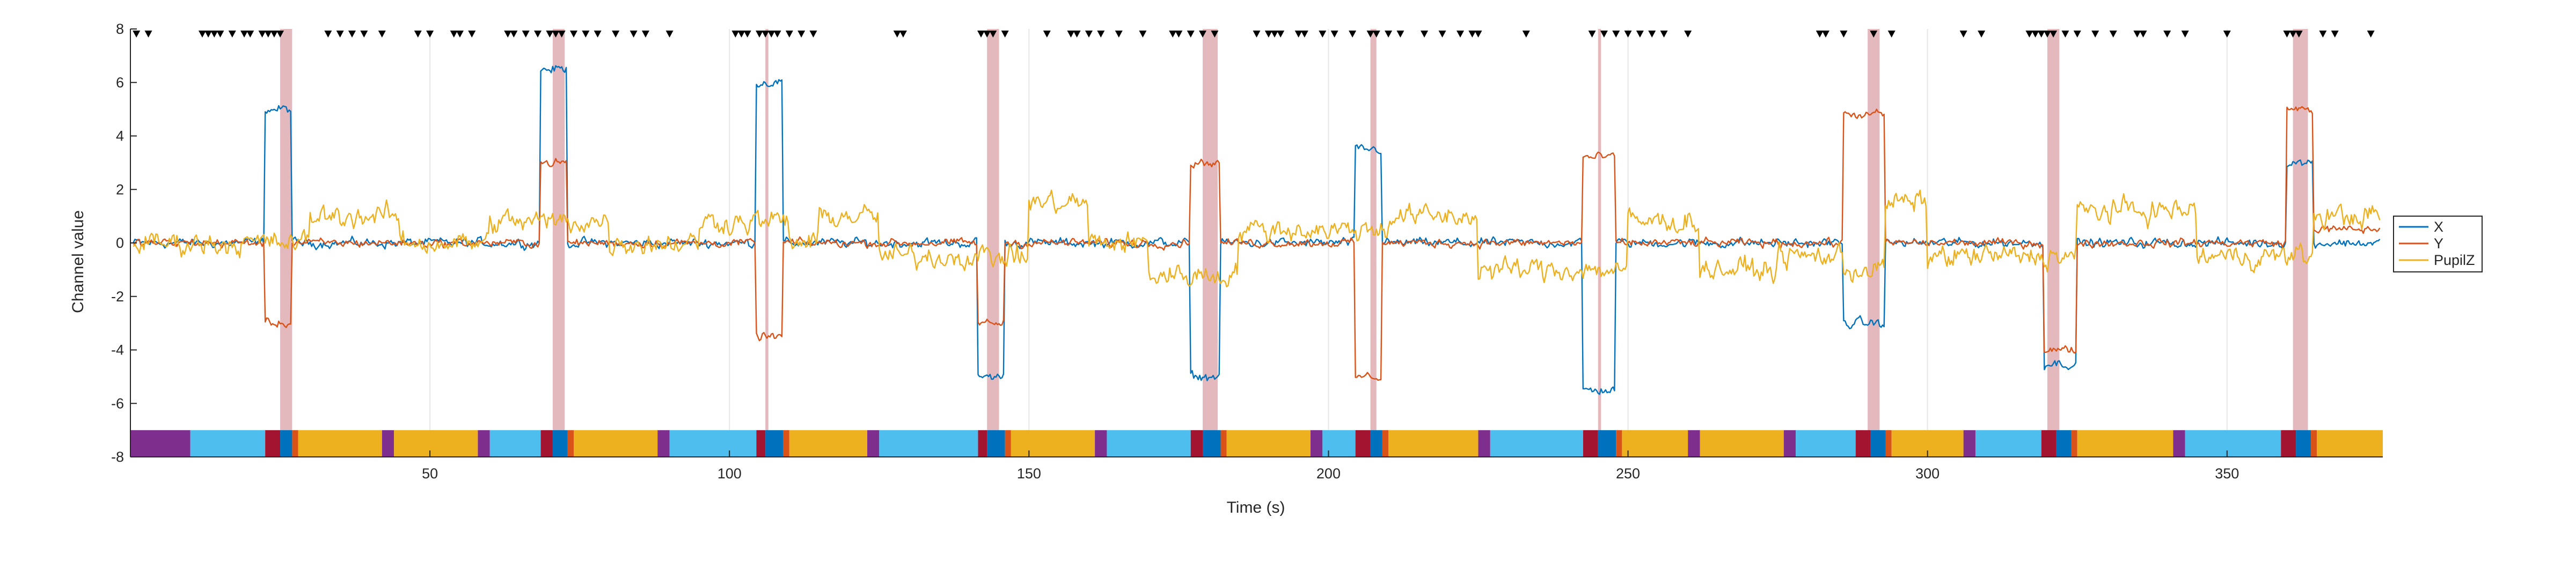 The height and width of the screenshot is (569, 2576). I want to click on x-tick-label: 300, so click(1927, 473).